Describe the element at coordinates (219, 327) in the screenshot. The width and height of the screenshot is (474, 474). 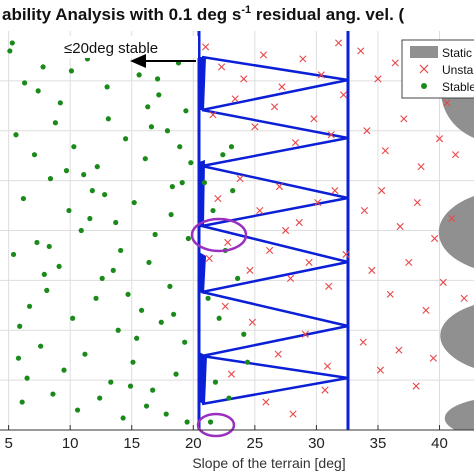
I see `highlight-ellipses` at that location.